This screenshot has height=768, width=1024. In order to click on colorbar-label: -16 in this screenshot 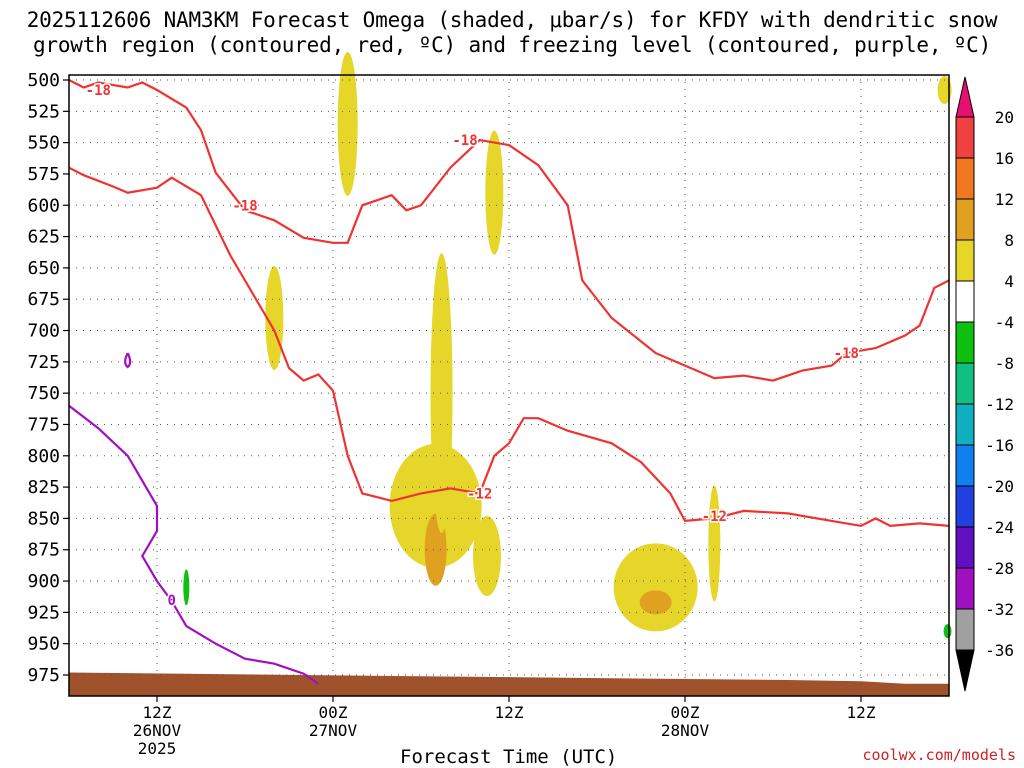, I will do `click(999, 445)`.